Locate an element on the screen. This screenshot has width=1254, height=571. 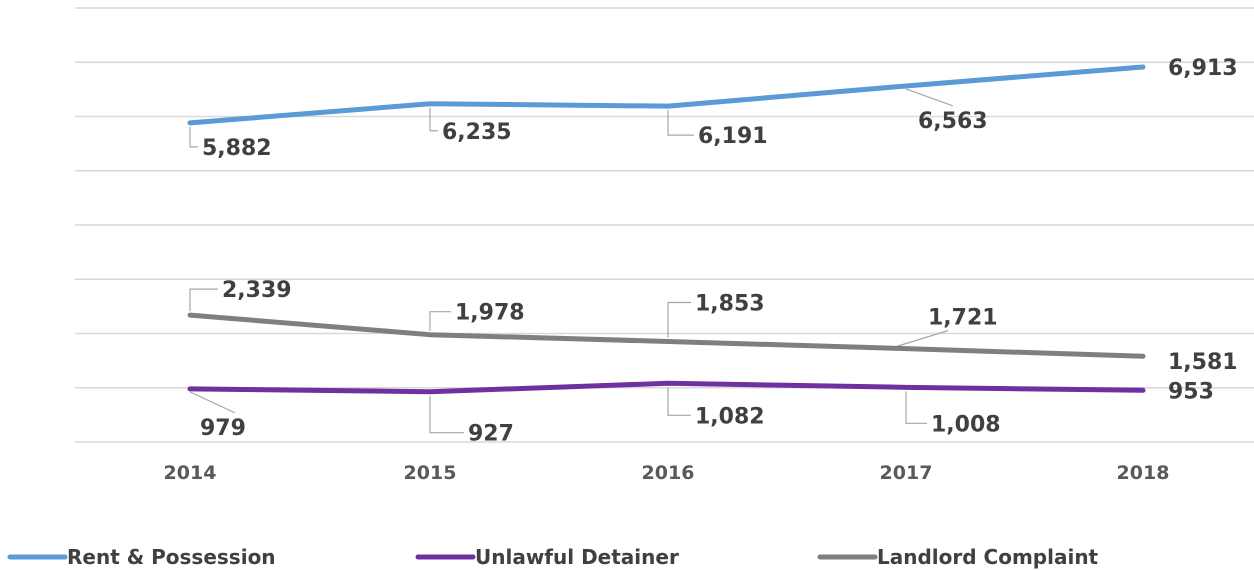
x-tick-label: 2017 is located at coordinates (906, 473).